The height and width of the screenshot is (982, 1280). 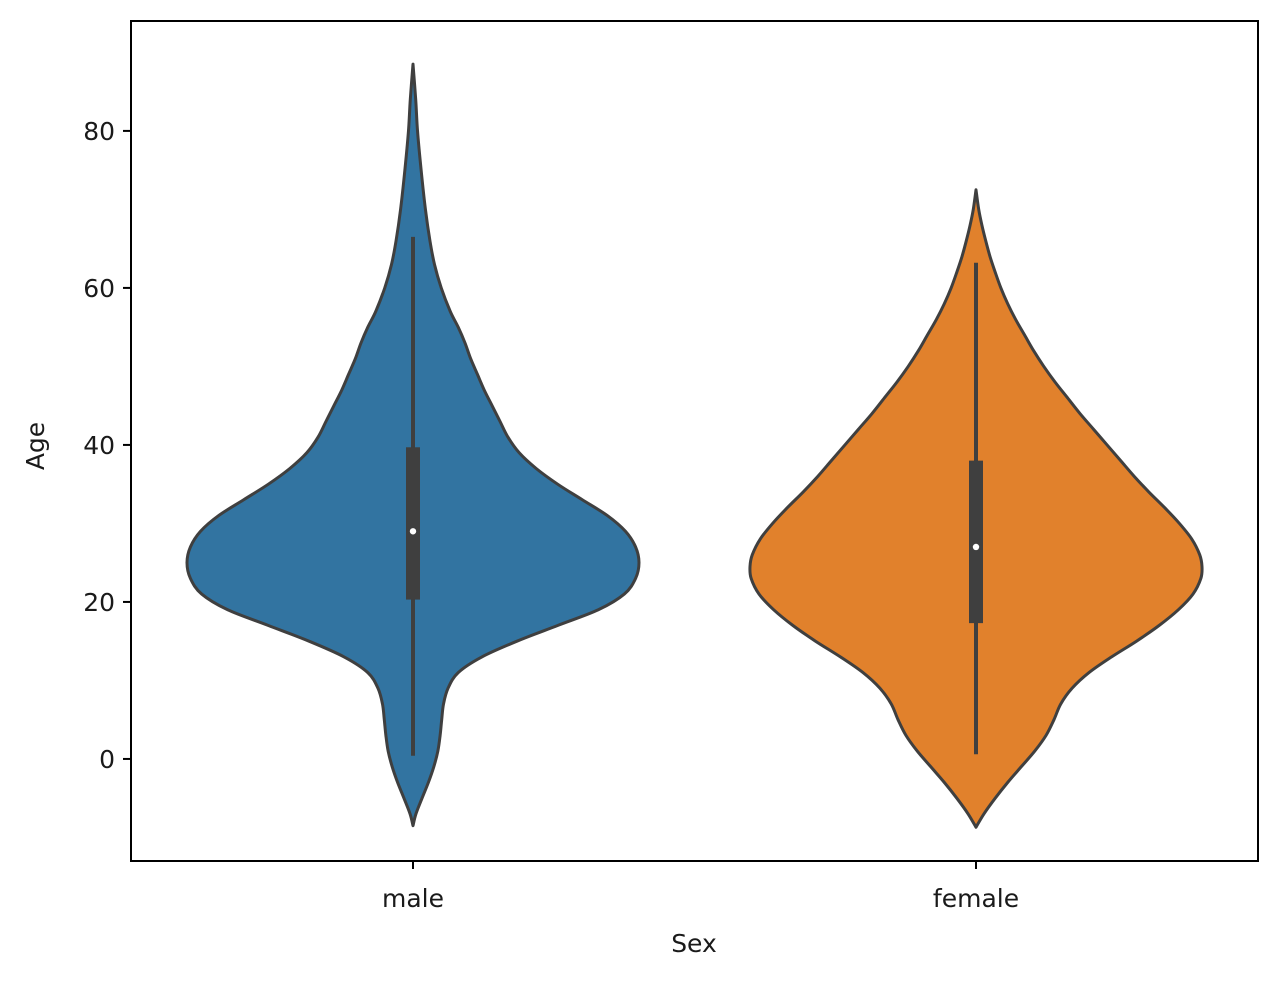 What do you see at coordinates (700, 887) in the screenshot?
I see `x-axis: male female` at bounding box center [700, 887].